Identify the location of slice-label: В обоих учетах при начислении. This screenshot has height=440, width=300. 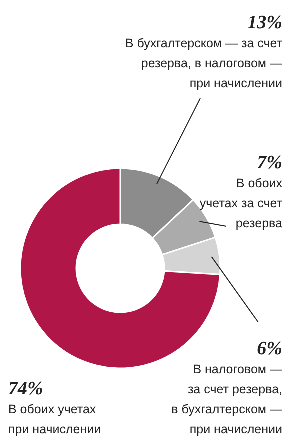
(55, 419).